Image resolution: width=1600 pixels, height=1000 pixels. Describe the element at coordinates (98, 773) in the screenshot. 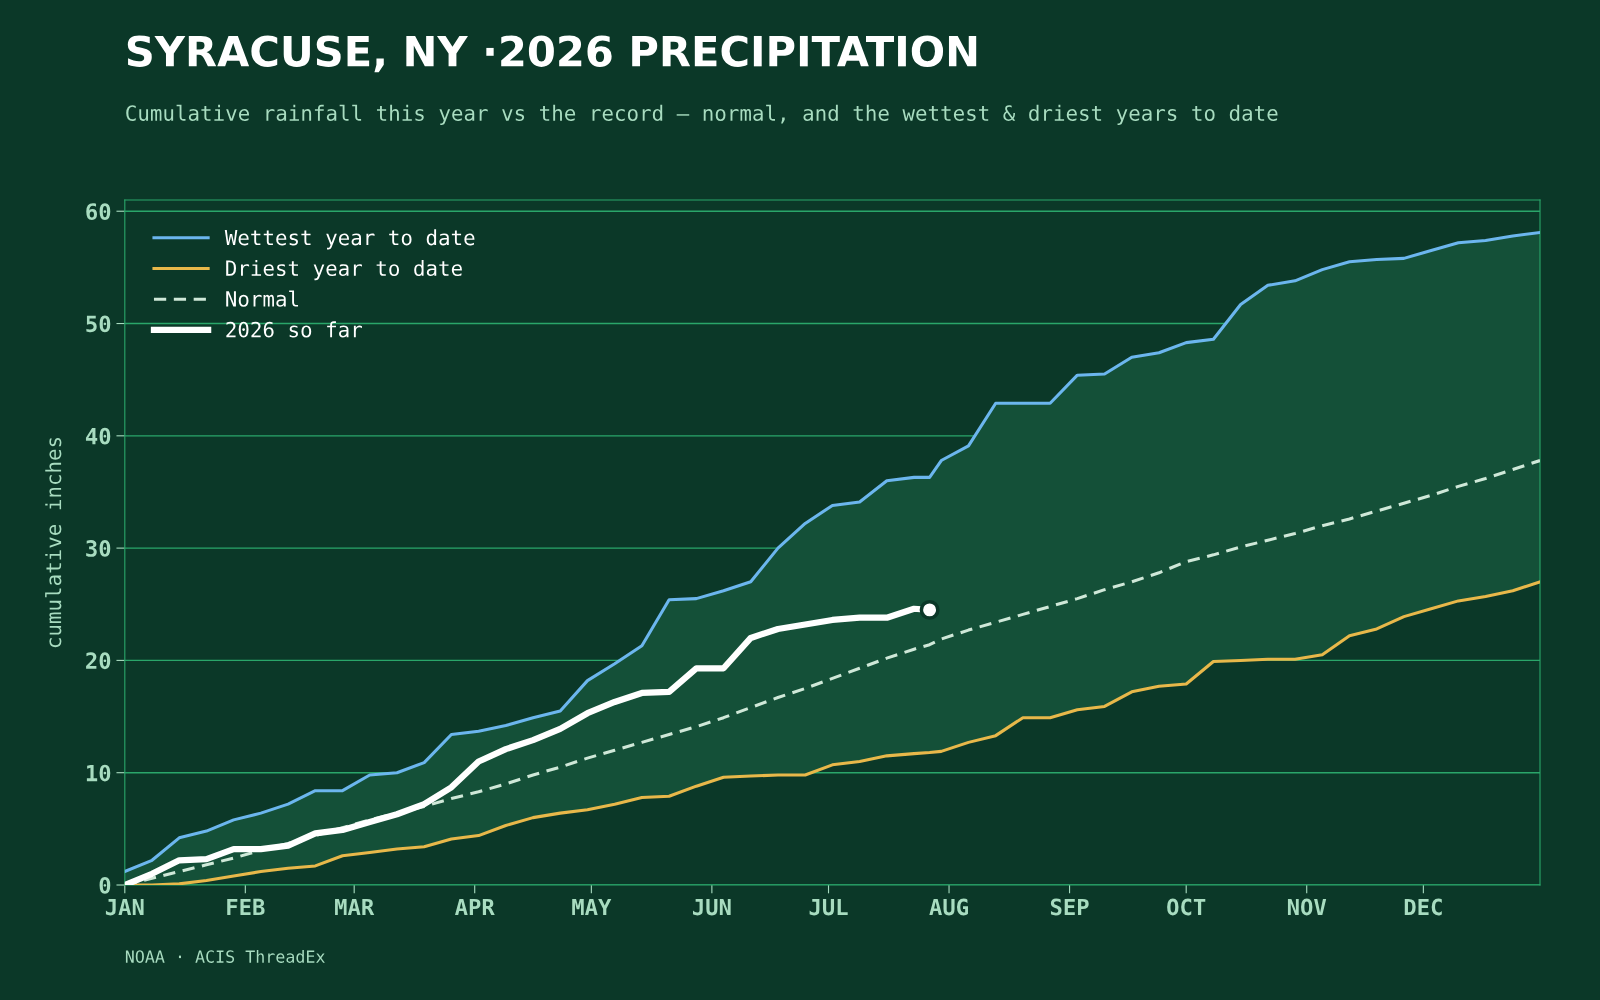

I see `y-tick-label: 10` at that location.